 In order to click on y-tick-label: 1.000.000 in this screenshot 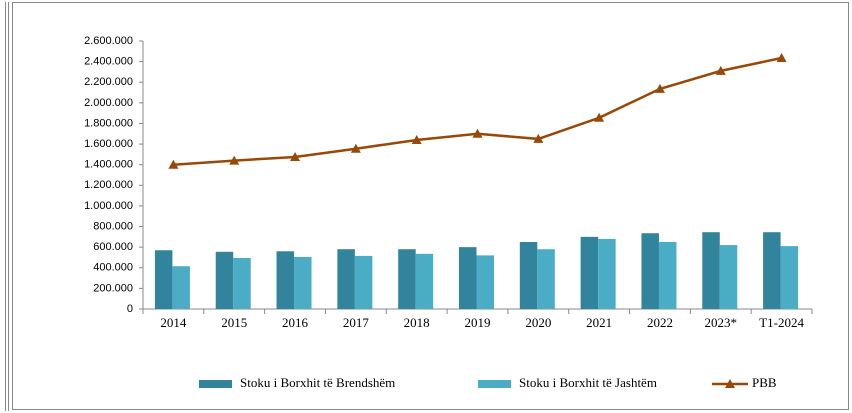, I will do `click(108, 206)`.